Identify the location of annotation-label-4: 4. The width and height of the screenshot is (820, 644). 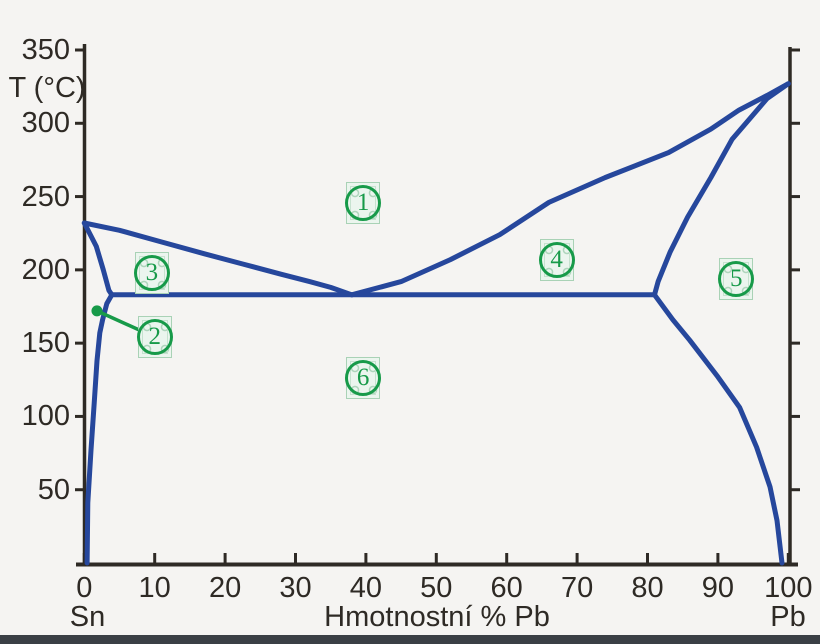
(556, 260).